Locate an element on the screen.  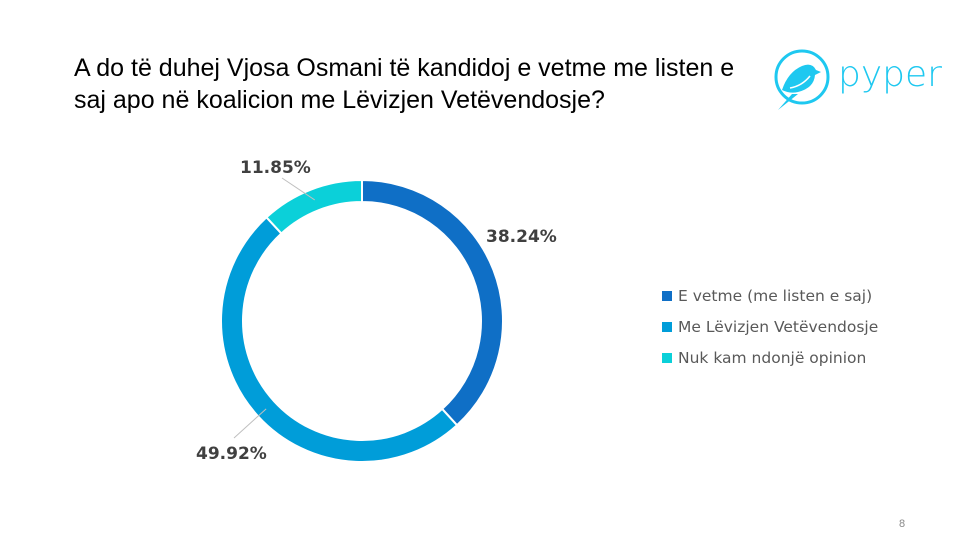
page-number: 8 is located at coordinates (902, 524).